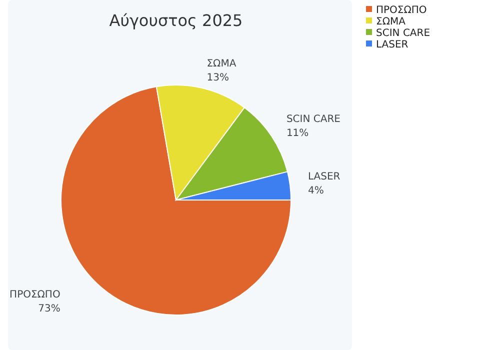 This screenshot has width=480, height=350. I want to click on slice-label: ΣΩΜΑ, so click(221, 64).